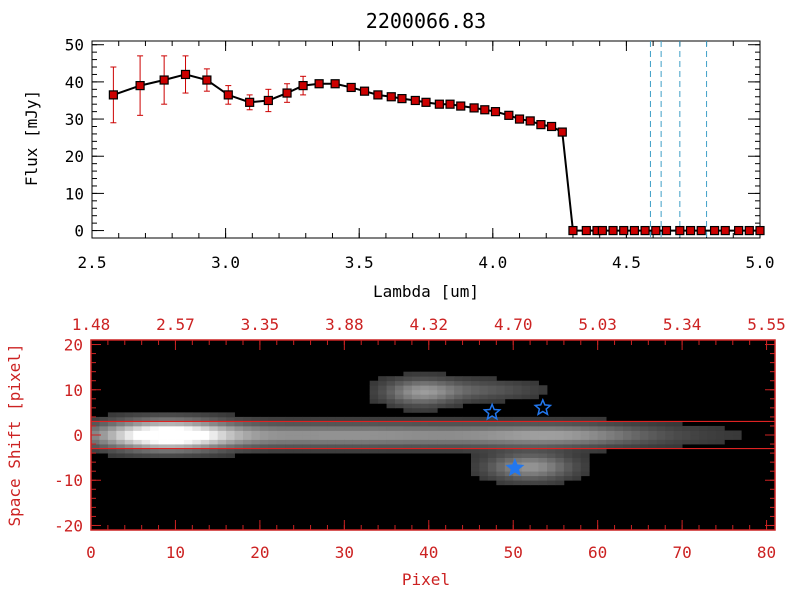  What do you see at coordinates (513, 324) in the screenshot?
I see `image-top-wavelength-label: 4.70` at bounding box center [513, 324].